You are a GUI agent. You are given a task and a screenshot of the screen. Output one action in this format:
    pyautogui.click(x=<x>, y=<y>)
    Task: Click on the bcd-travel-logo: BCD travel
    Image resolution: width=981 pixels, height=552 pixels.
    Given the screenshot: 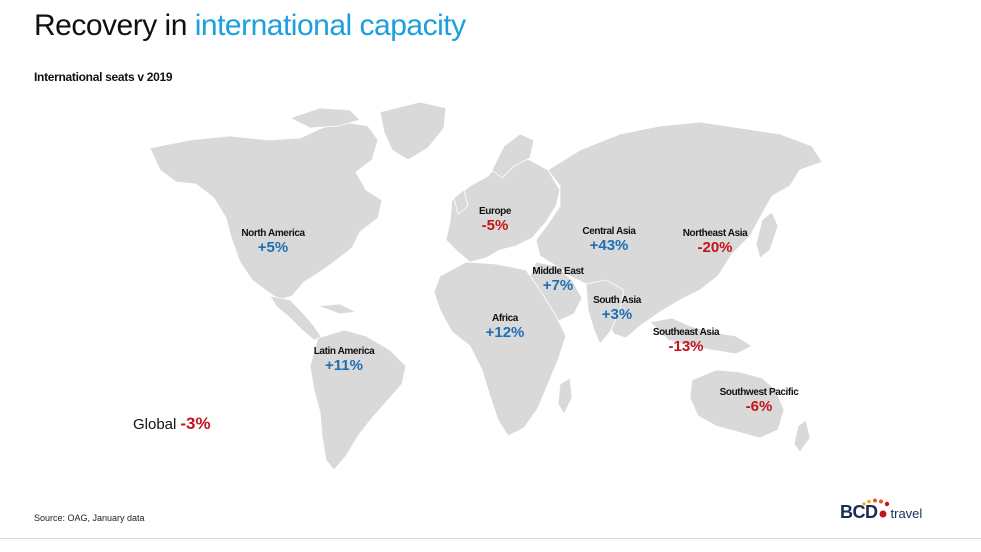 What is the action you would take?
    pyautogui.click(x=881, y=510)
    